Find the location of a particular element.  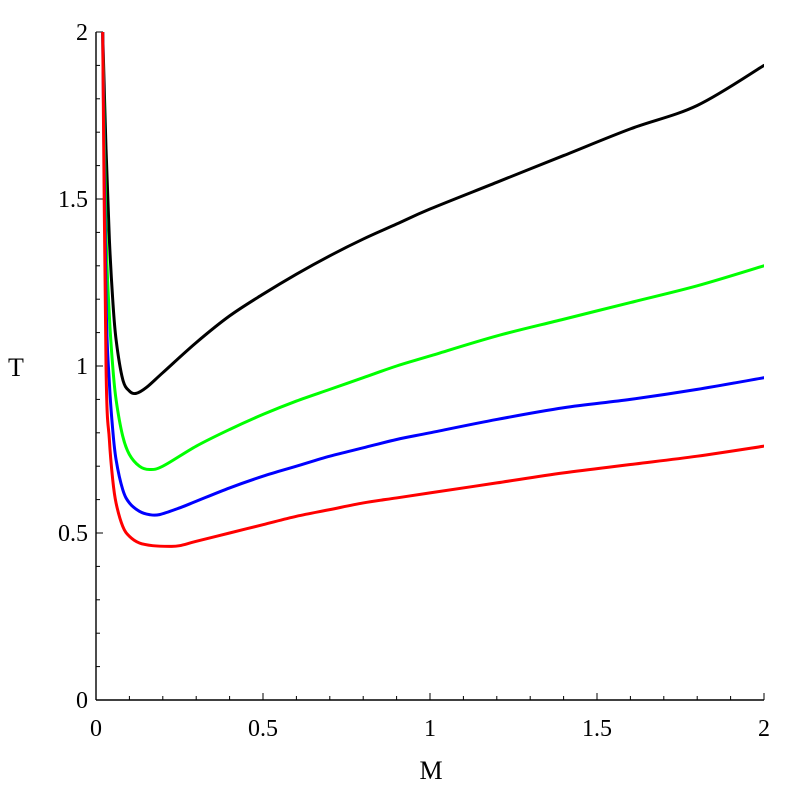

y-tick-label: 0.5 is located at coordinates (73, 534).